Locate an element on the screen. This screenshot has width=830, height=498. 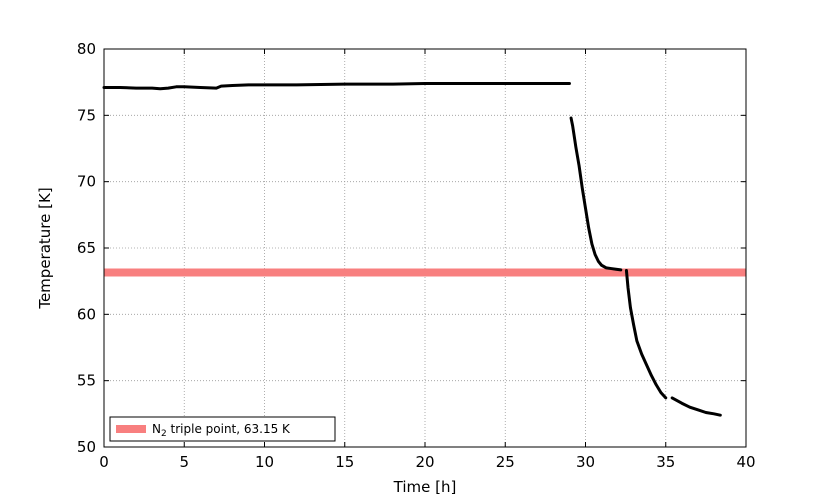
y-tick-label: 80 is located at coordinates (86, 49).